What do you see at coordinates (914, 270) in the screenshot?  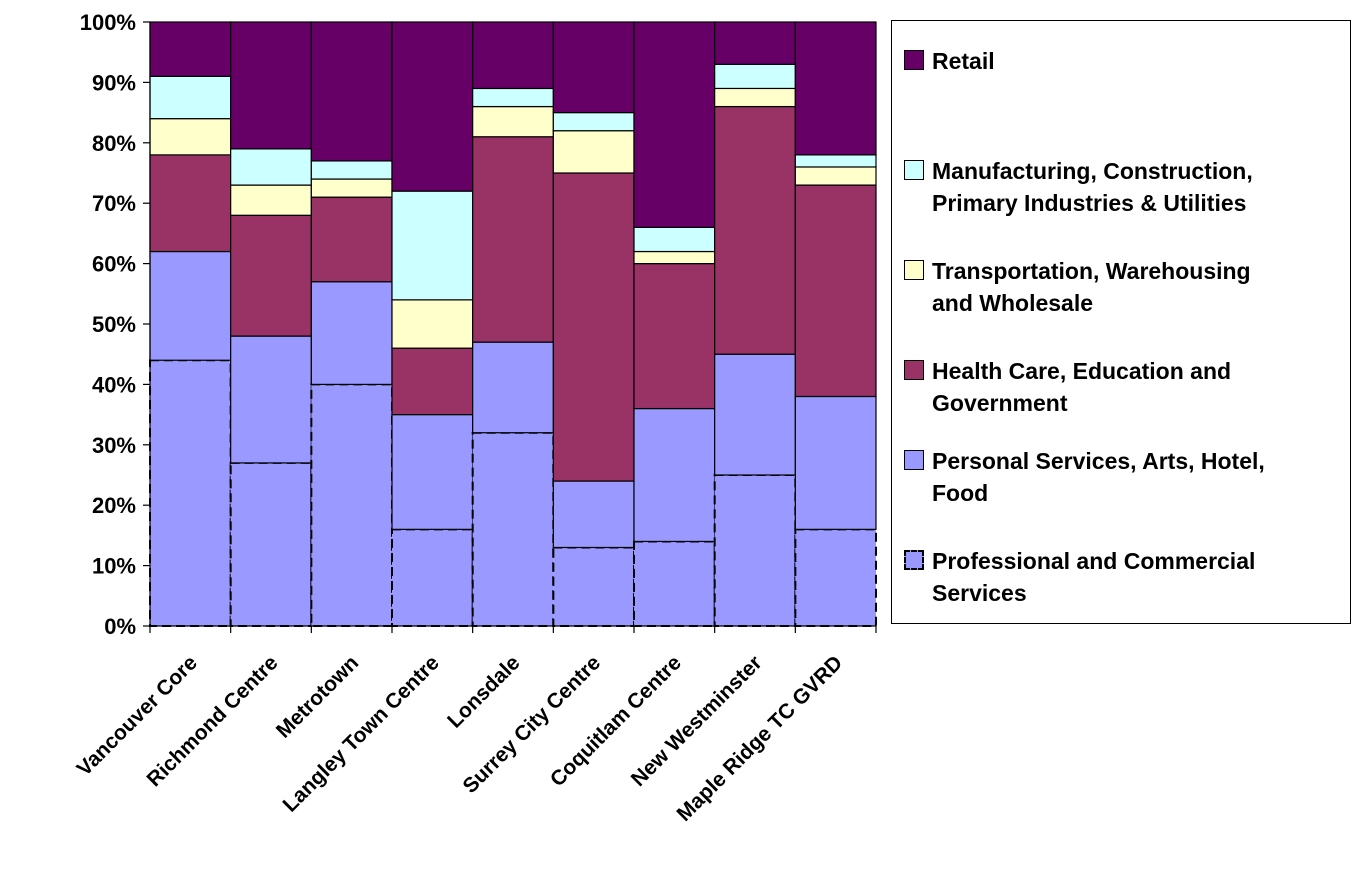 I see `legend-swatch-transportation` at bounding box center [914, 270].